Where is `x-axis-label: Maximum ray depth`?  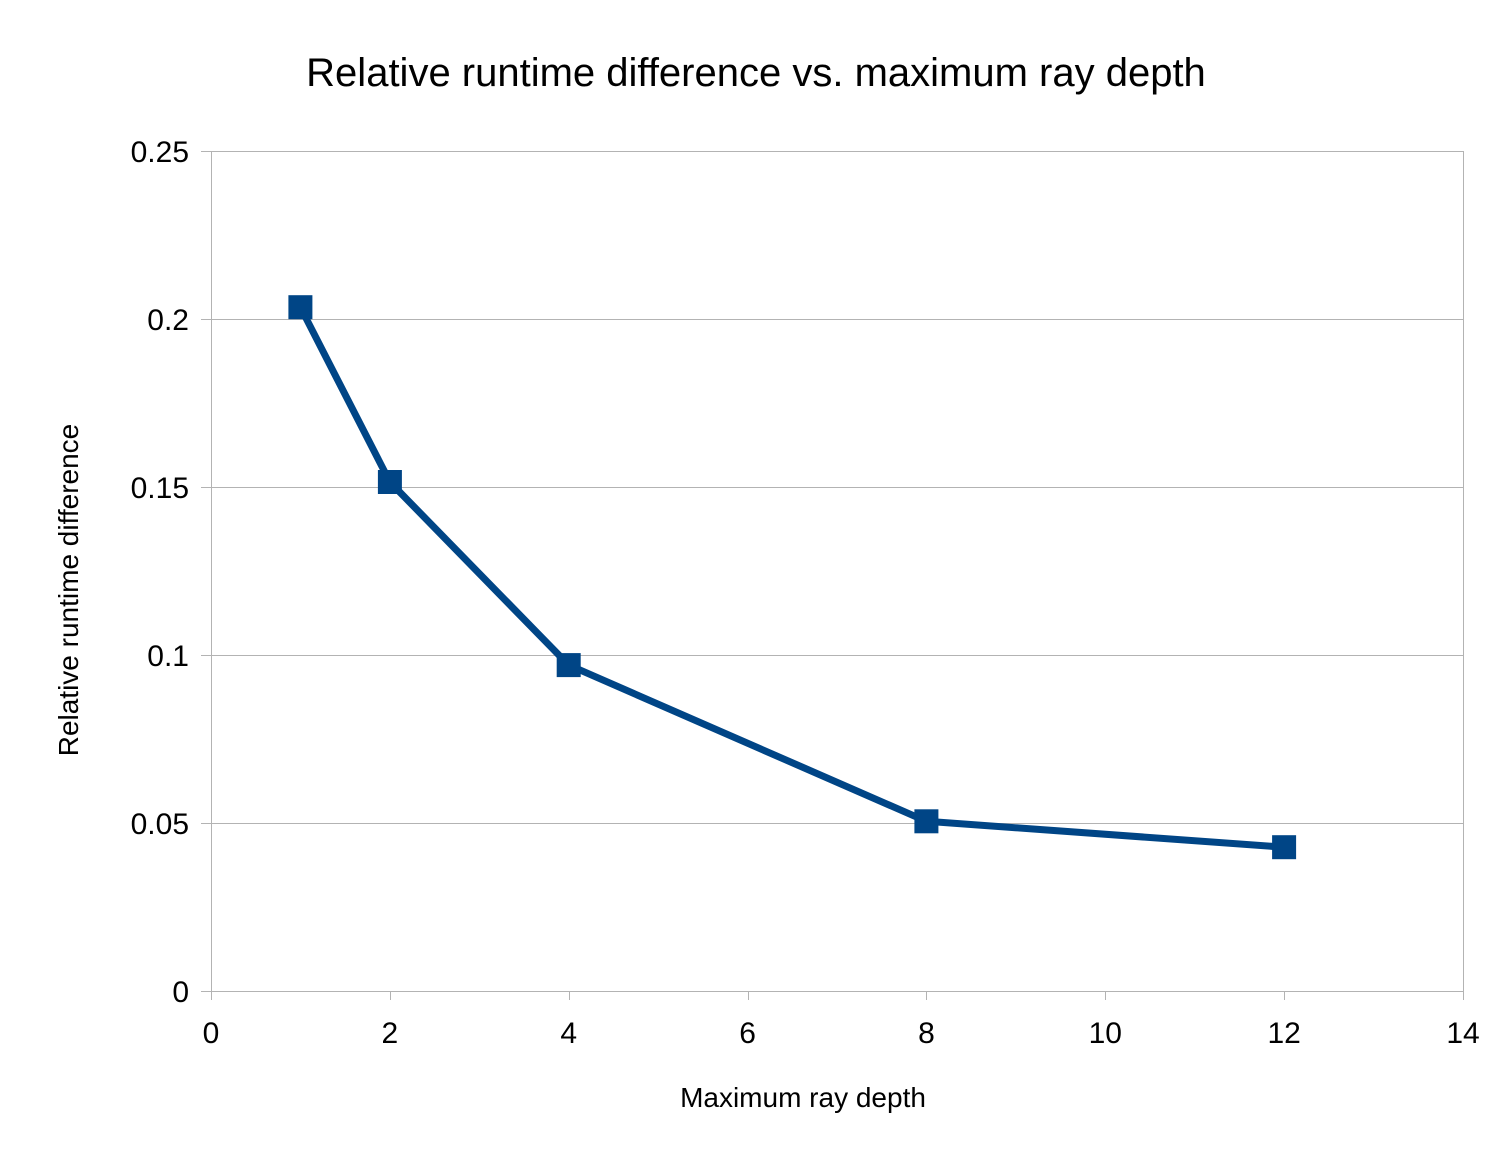 x-axis-label: Maximum ray depth is located at coordinates (803, 1097).